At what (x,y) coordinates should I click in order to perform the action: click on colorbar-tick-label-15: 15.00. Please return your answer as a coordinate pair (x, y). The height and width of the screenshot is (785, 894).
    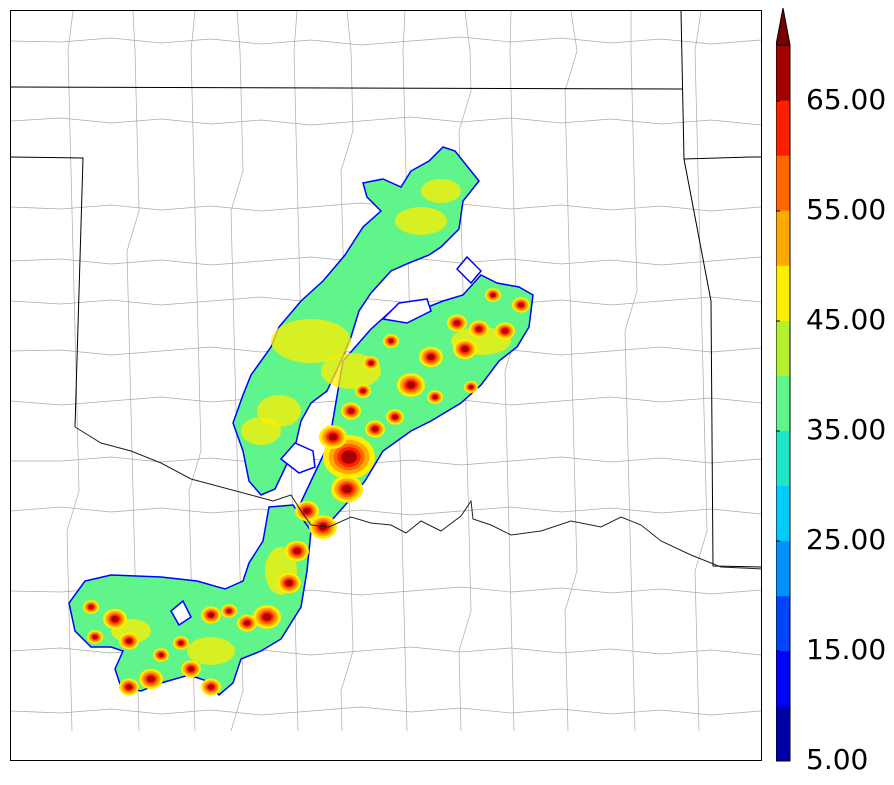
    Looking at the image, I should click on (846, 649).